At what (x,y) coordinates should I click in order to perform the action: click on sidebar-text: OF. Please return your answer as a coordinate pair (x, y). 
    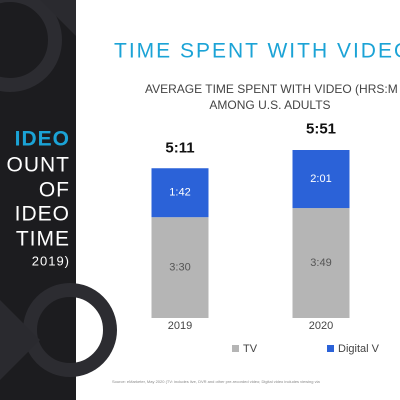
    Looking at the image, I should click on (54, 190).